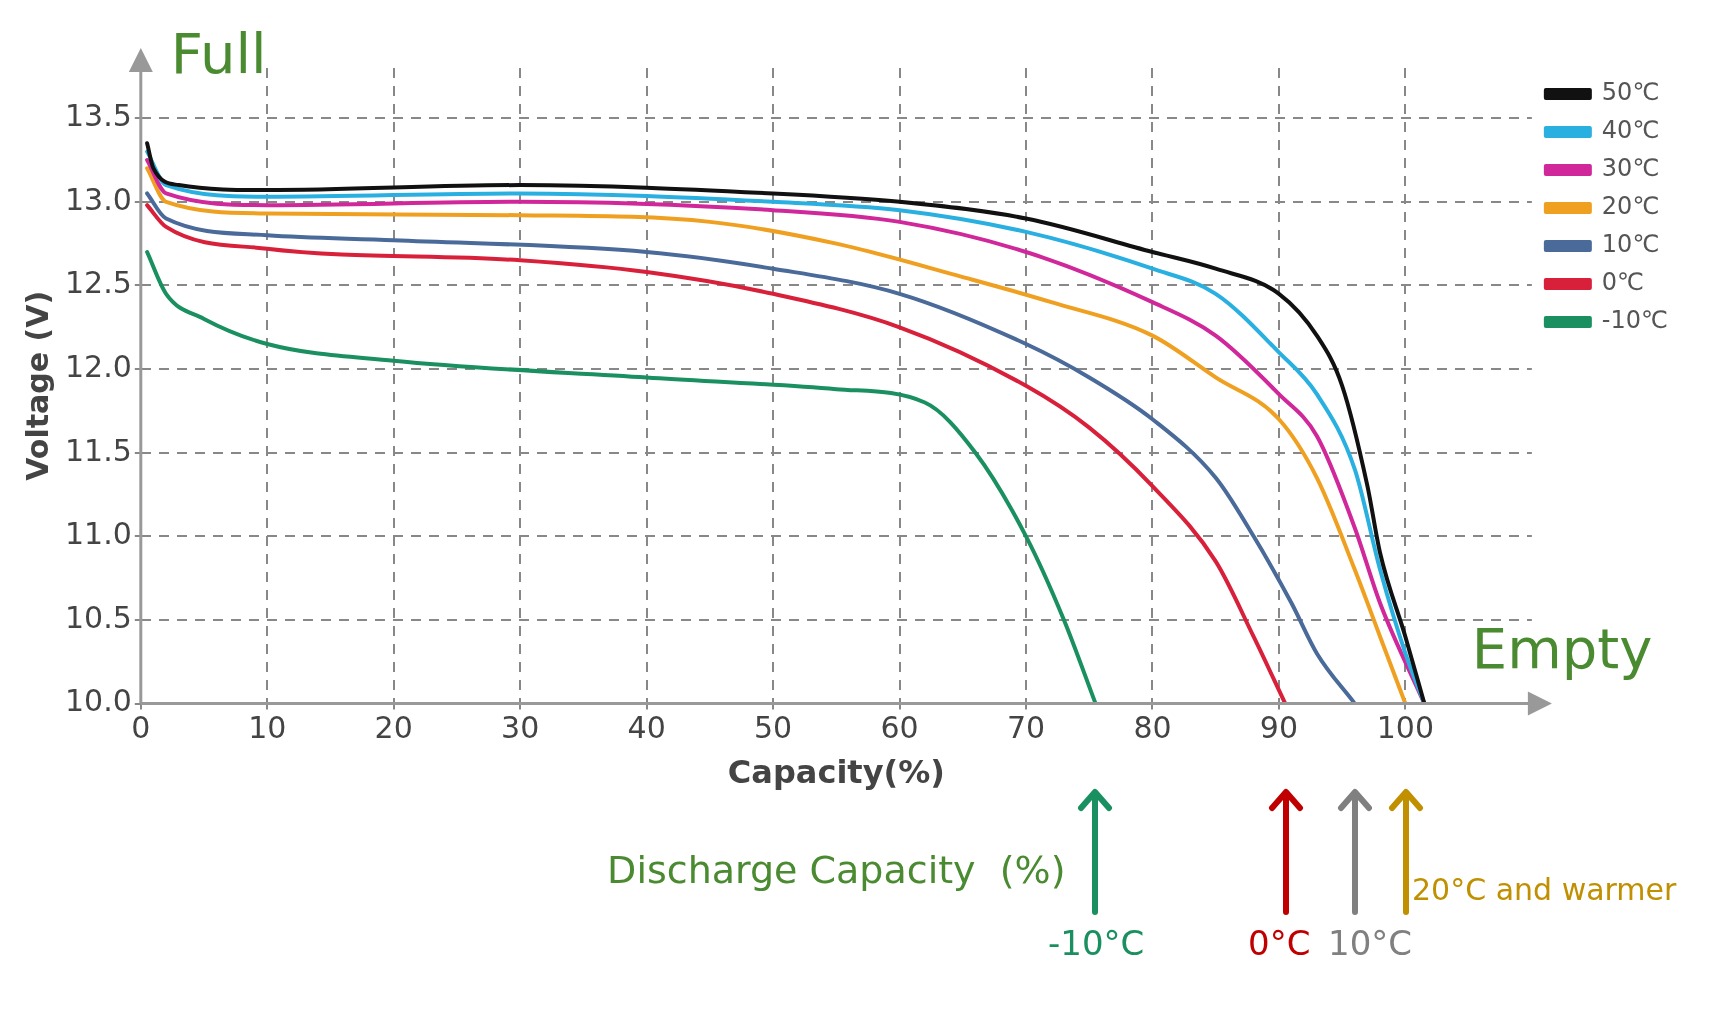 The image size is (1714, 1013). What do you see at coordinates (773, 728) in the screenshot?
I see `x-tick-label: 50` at bounding box center [773, 728].